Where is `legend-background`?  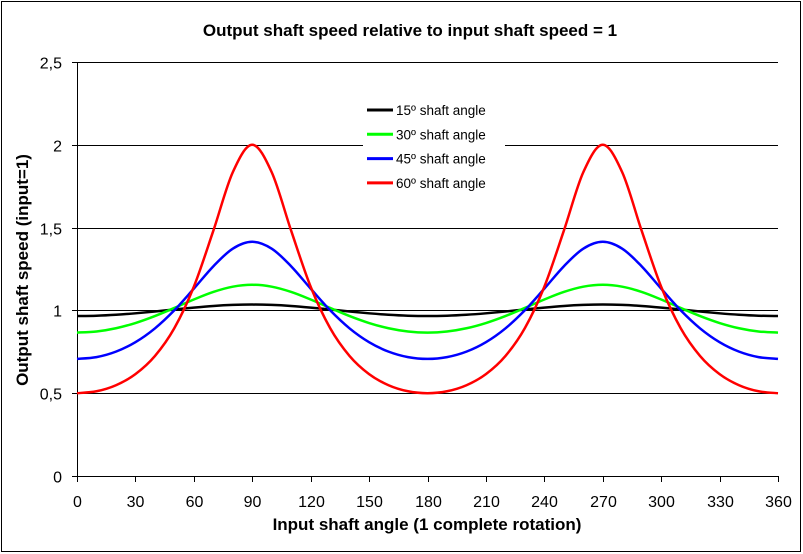
legend-background is located at coordinates (434, 146).